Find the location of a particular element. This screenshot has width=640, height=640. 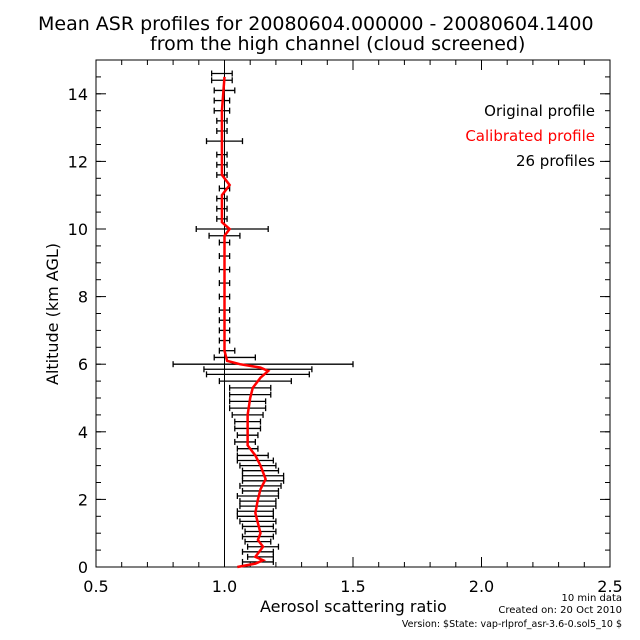

legend-original: Original profile is located at coordinates (539, 111).